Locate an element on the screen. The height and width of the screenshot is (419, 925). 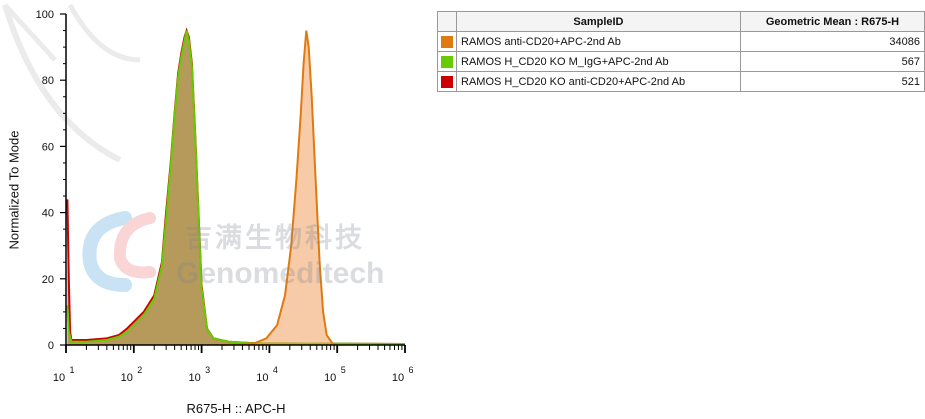
color-swatch-red is located at coordinates (447, 81).